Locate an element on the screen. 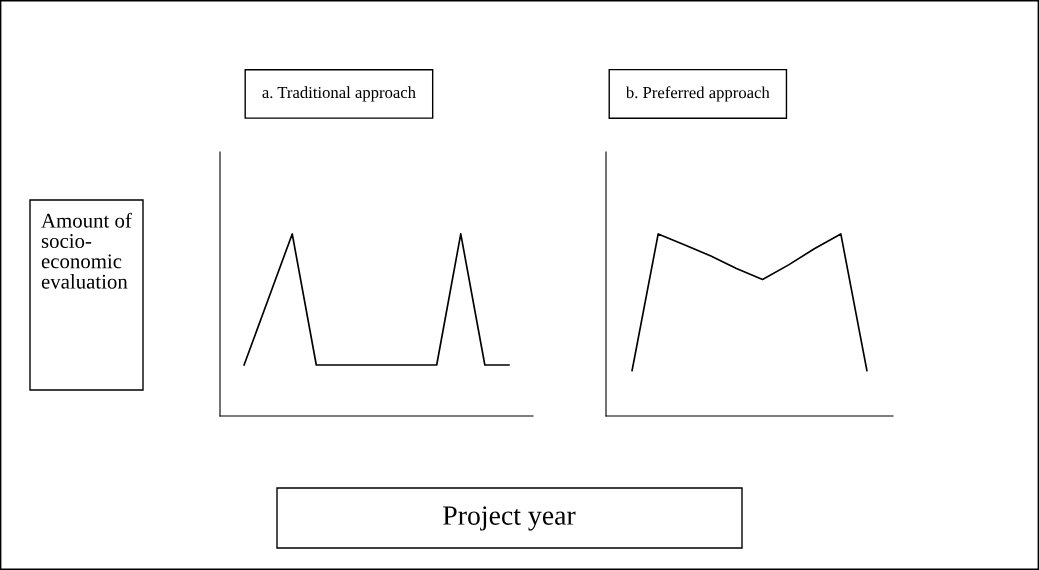 This screenshot has height=570, width=1039. y-axis-title: Amount of socio- economic evaluation is located at coordinates (86, 250).